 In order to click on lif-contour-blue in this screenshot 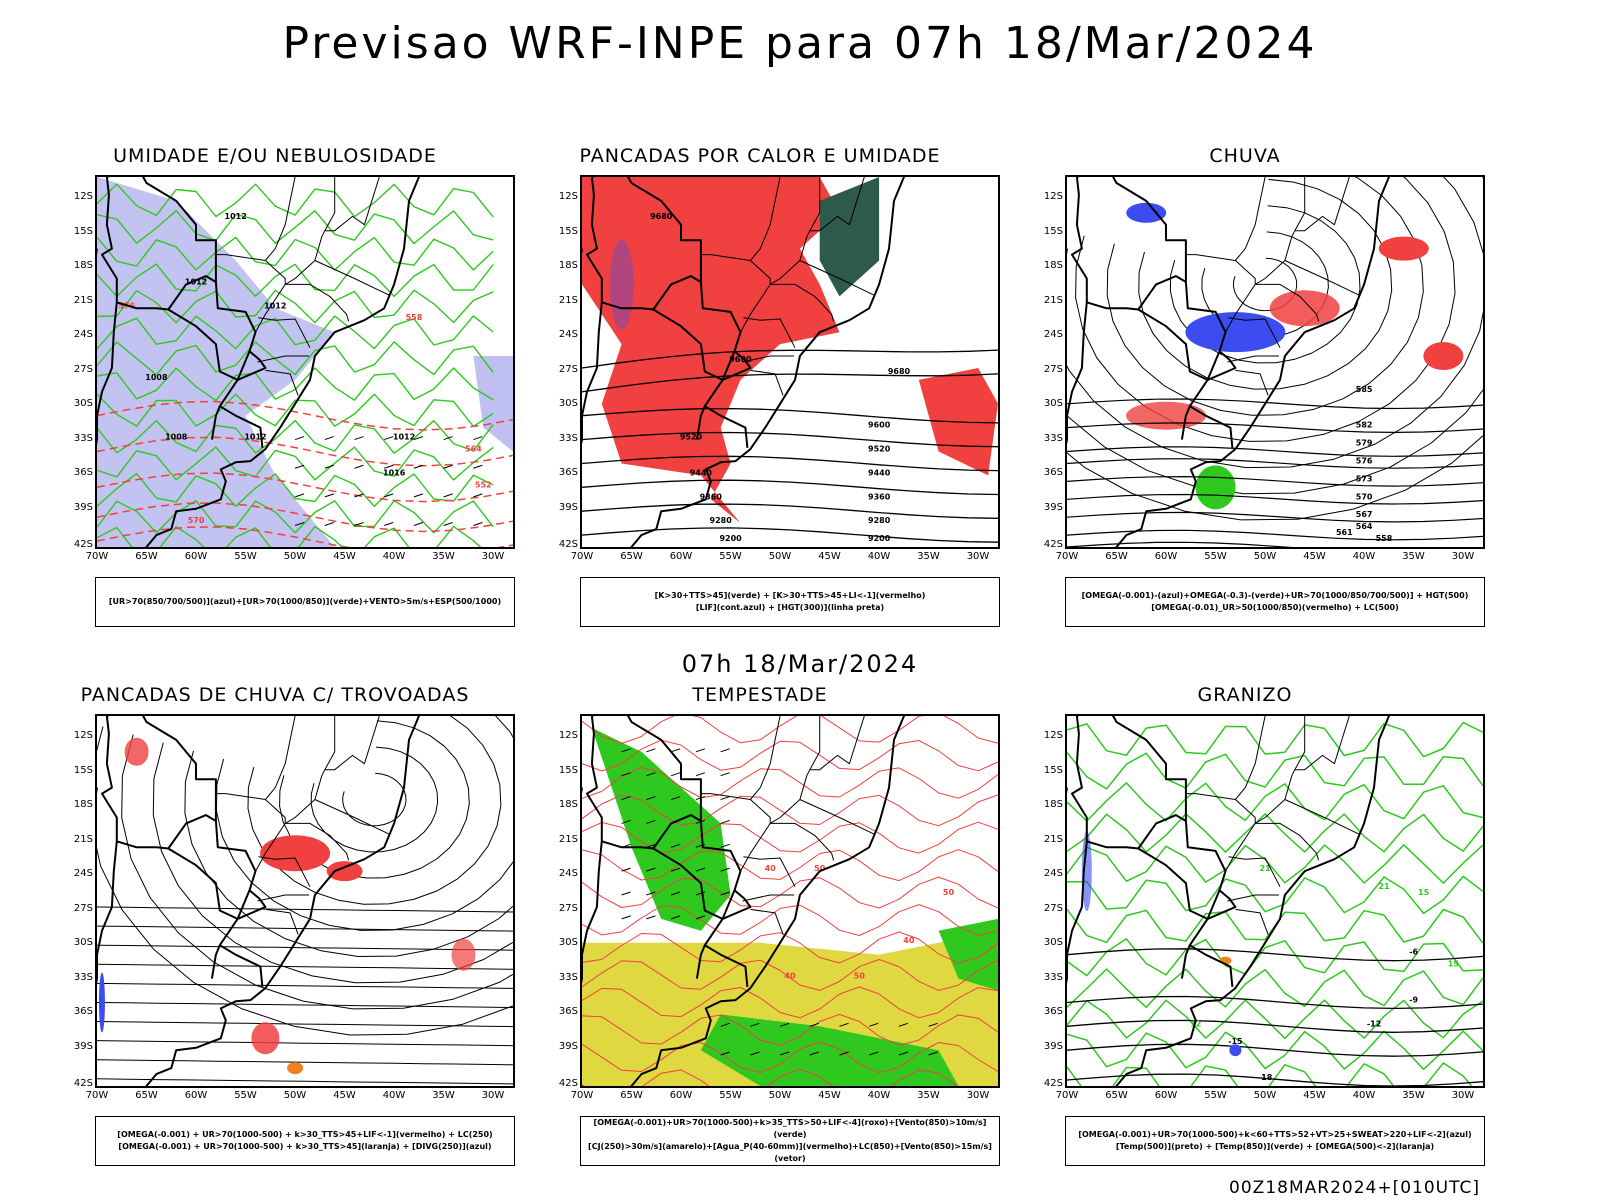, I will do `click(621, 284)`.